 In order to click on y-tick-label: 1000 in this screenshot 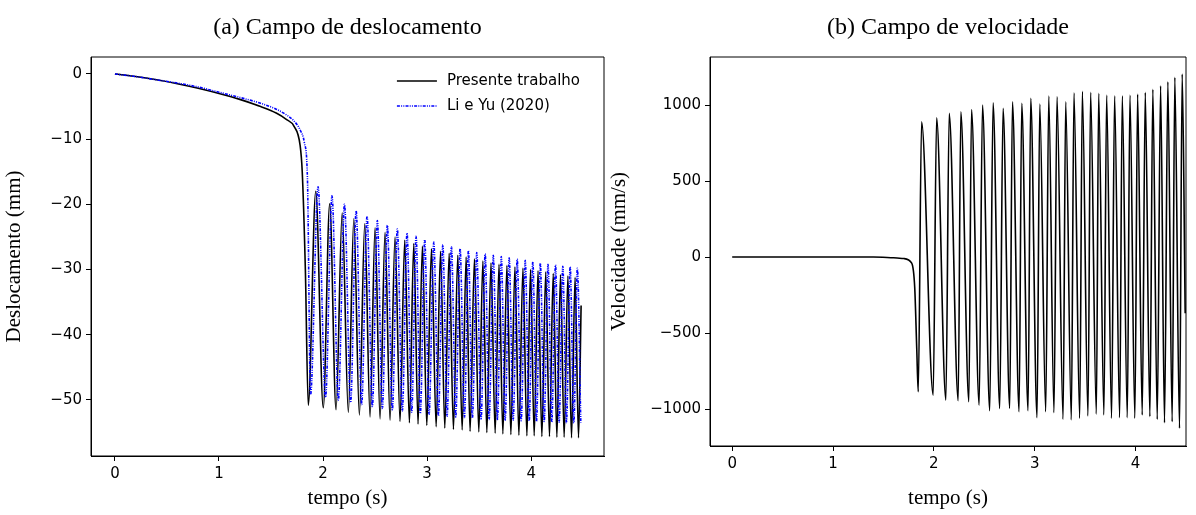, I will do `click(681, 103)`.